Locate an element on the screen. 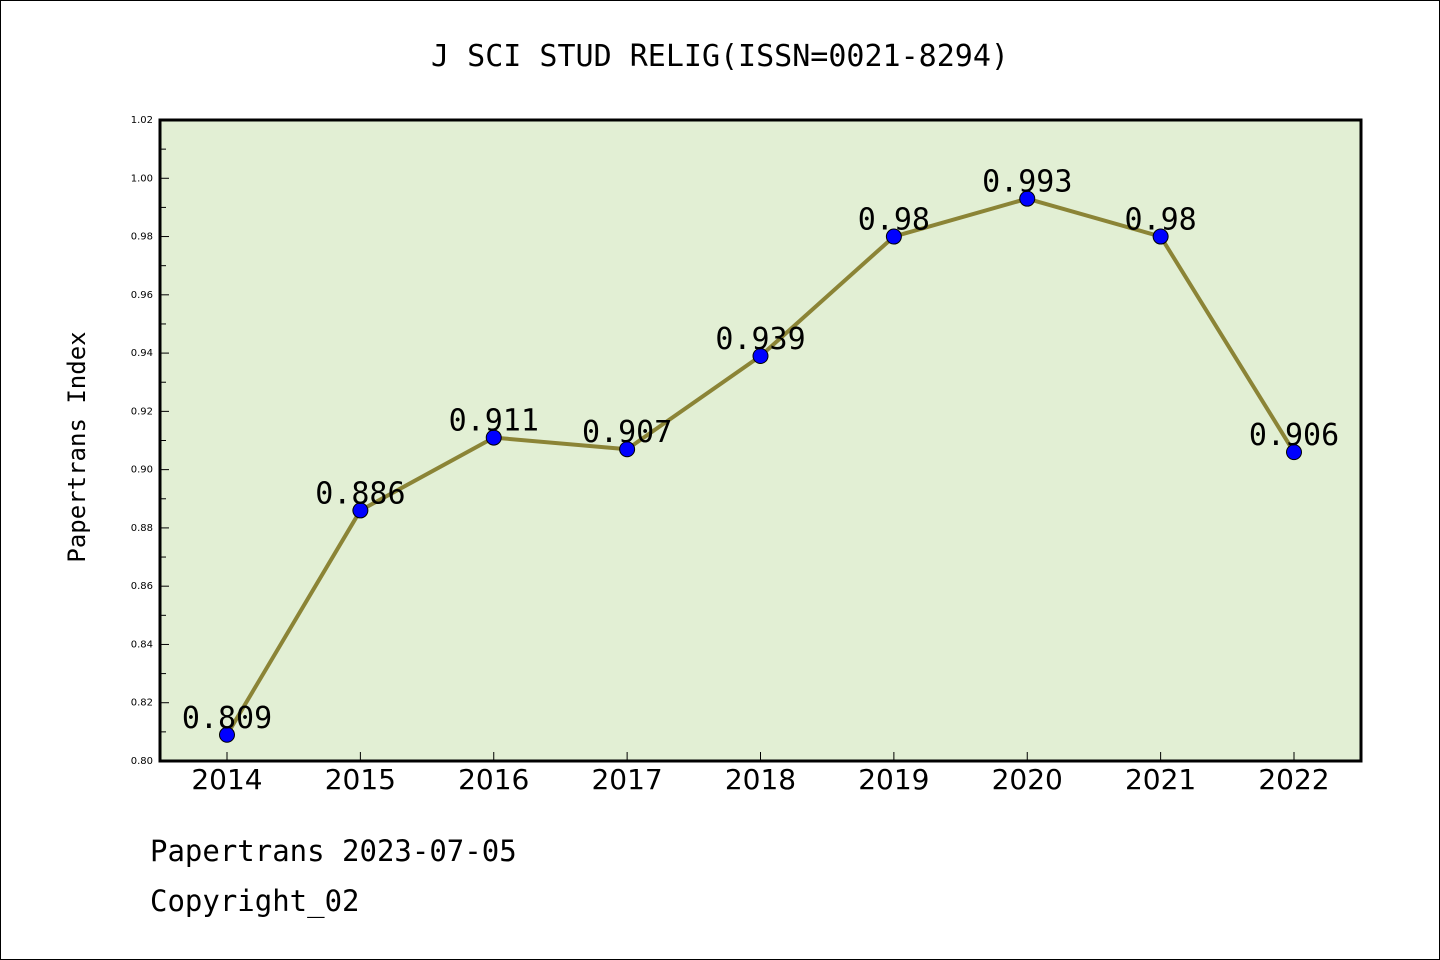 This screenshot has width=1440, height=960. y-tick-label: 0.96 is located at coordinates (142, 295).